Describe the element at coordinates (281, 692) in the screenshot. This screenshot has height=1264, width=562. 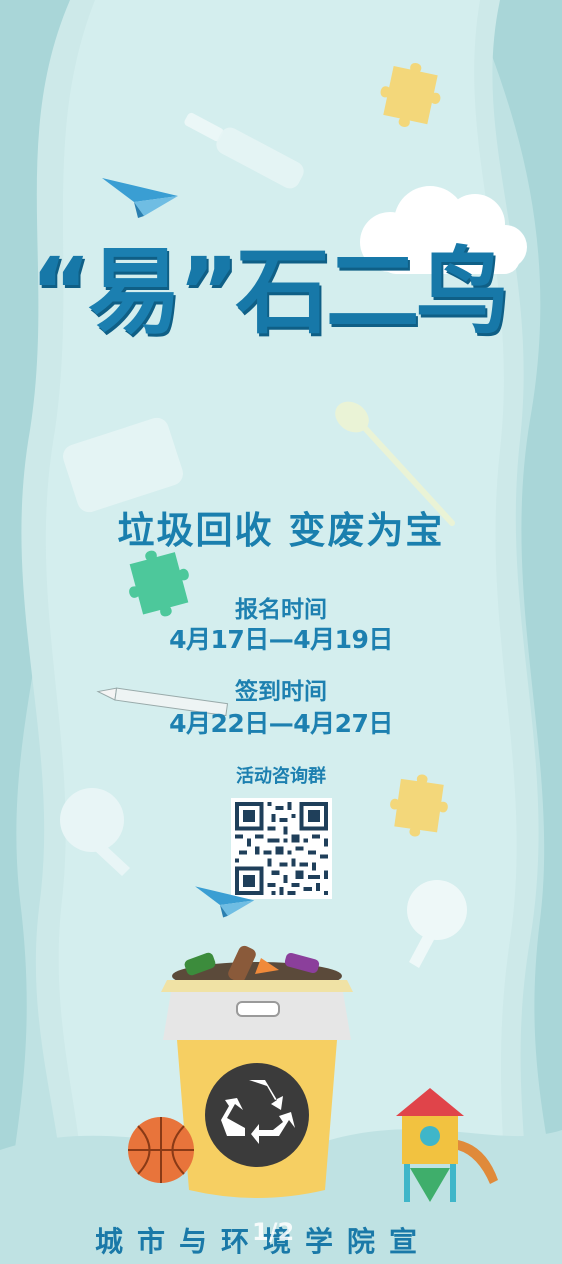
I see `checkin-label: 签到时间` at that location.